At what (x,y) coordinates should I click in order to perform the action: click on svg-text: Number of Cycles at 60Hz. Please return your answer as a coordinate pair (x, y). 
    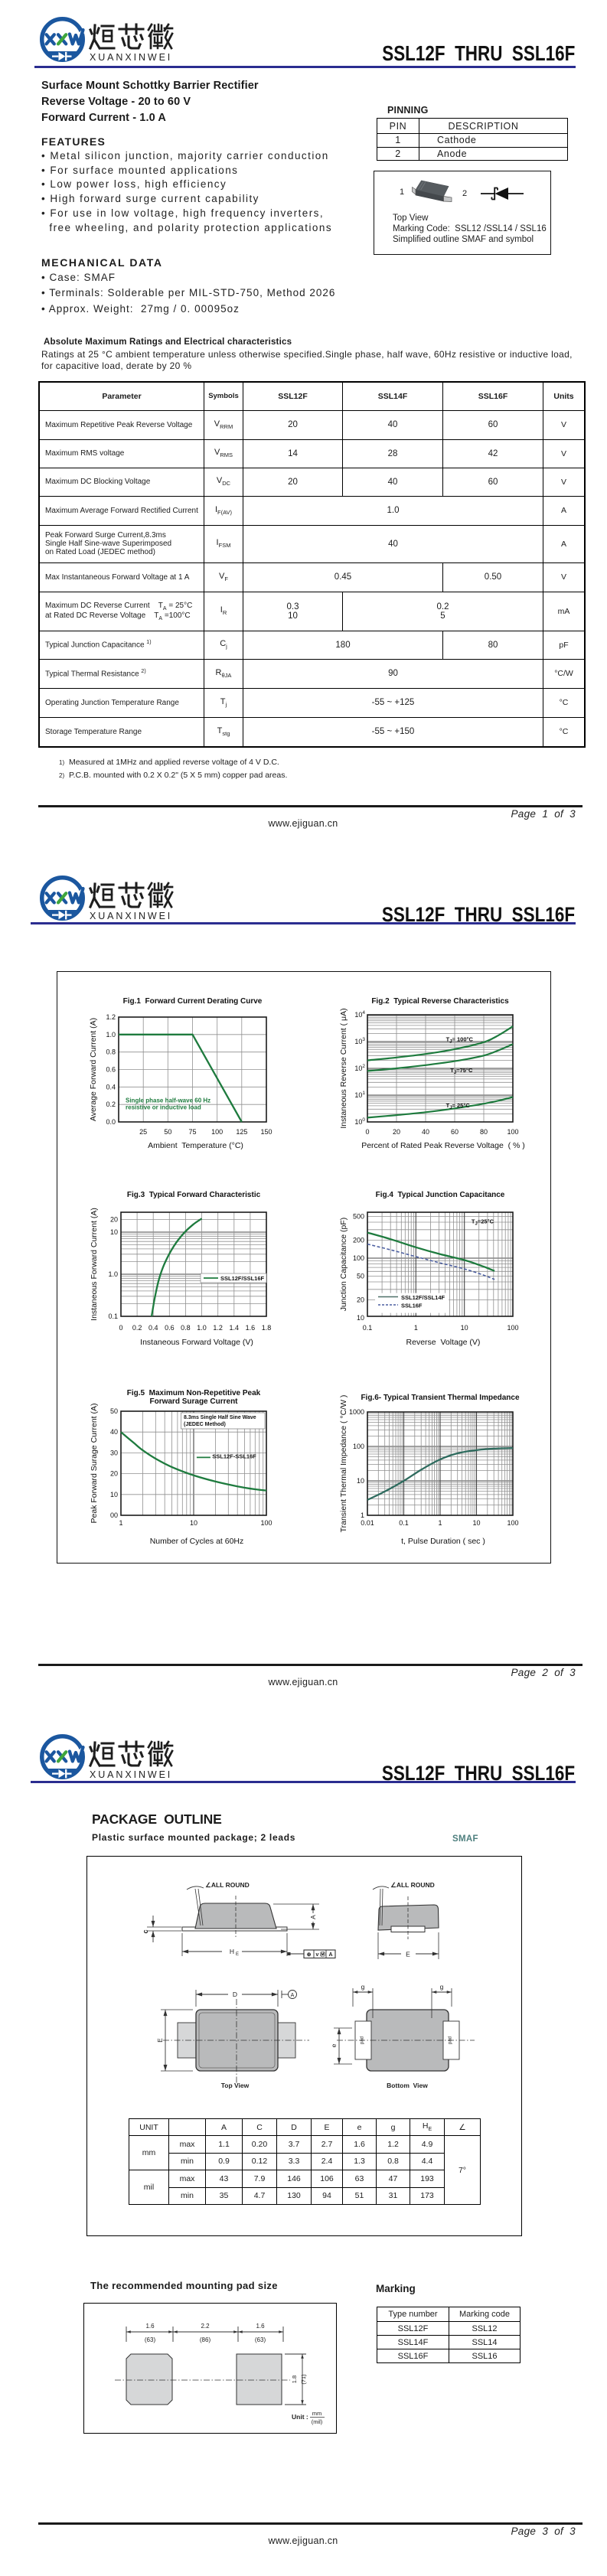
    Looking at the image, I should click on (197, 1541).